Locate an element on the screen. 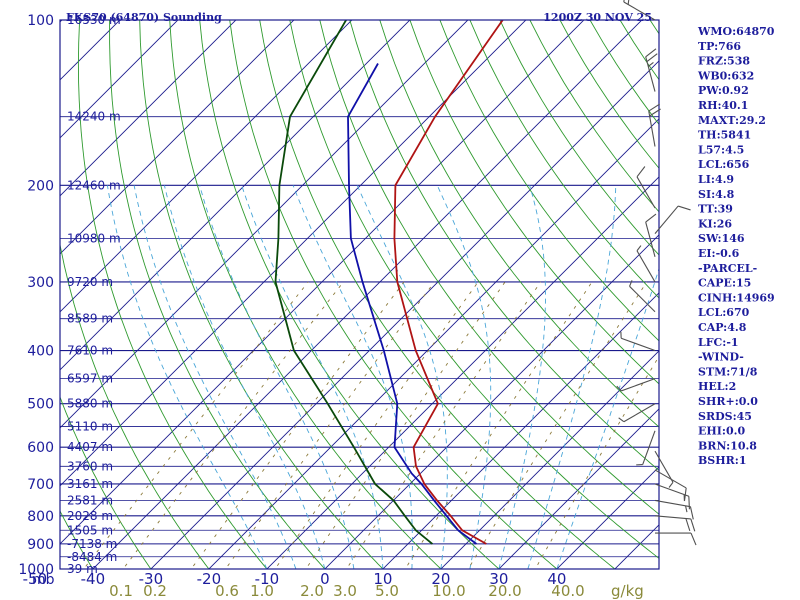  height-label: 2581 m is located at coordinates (90, 500).